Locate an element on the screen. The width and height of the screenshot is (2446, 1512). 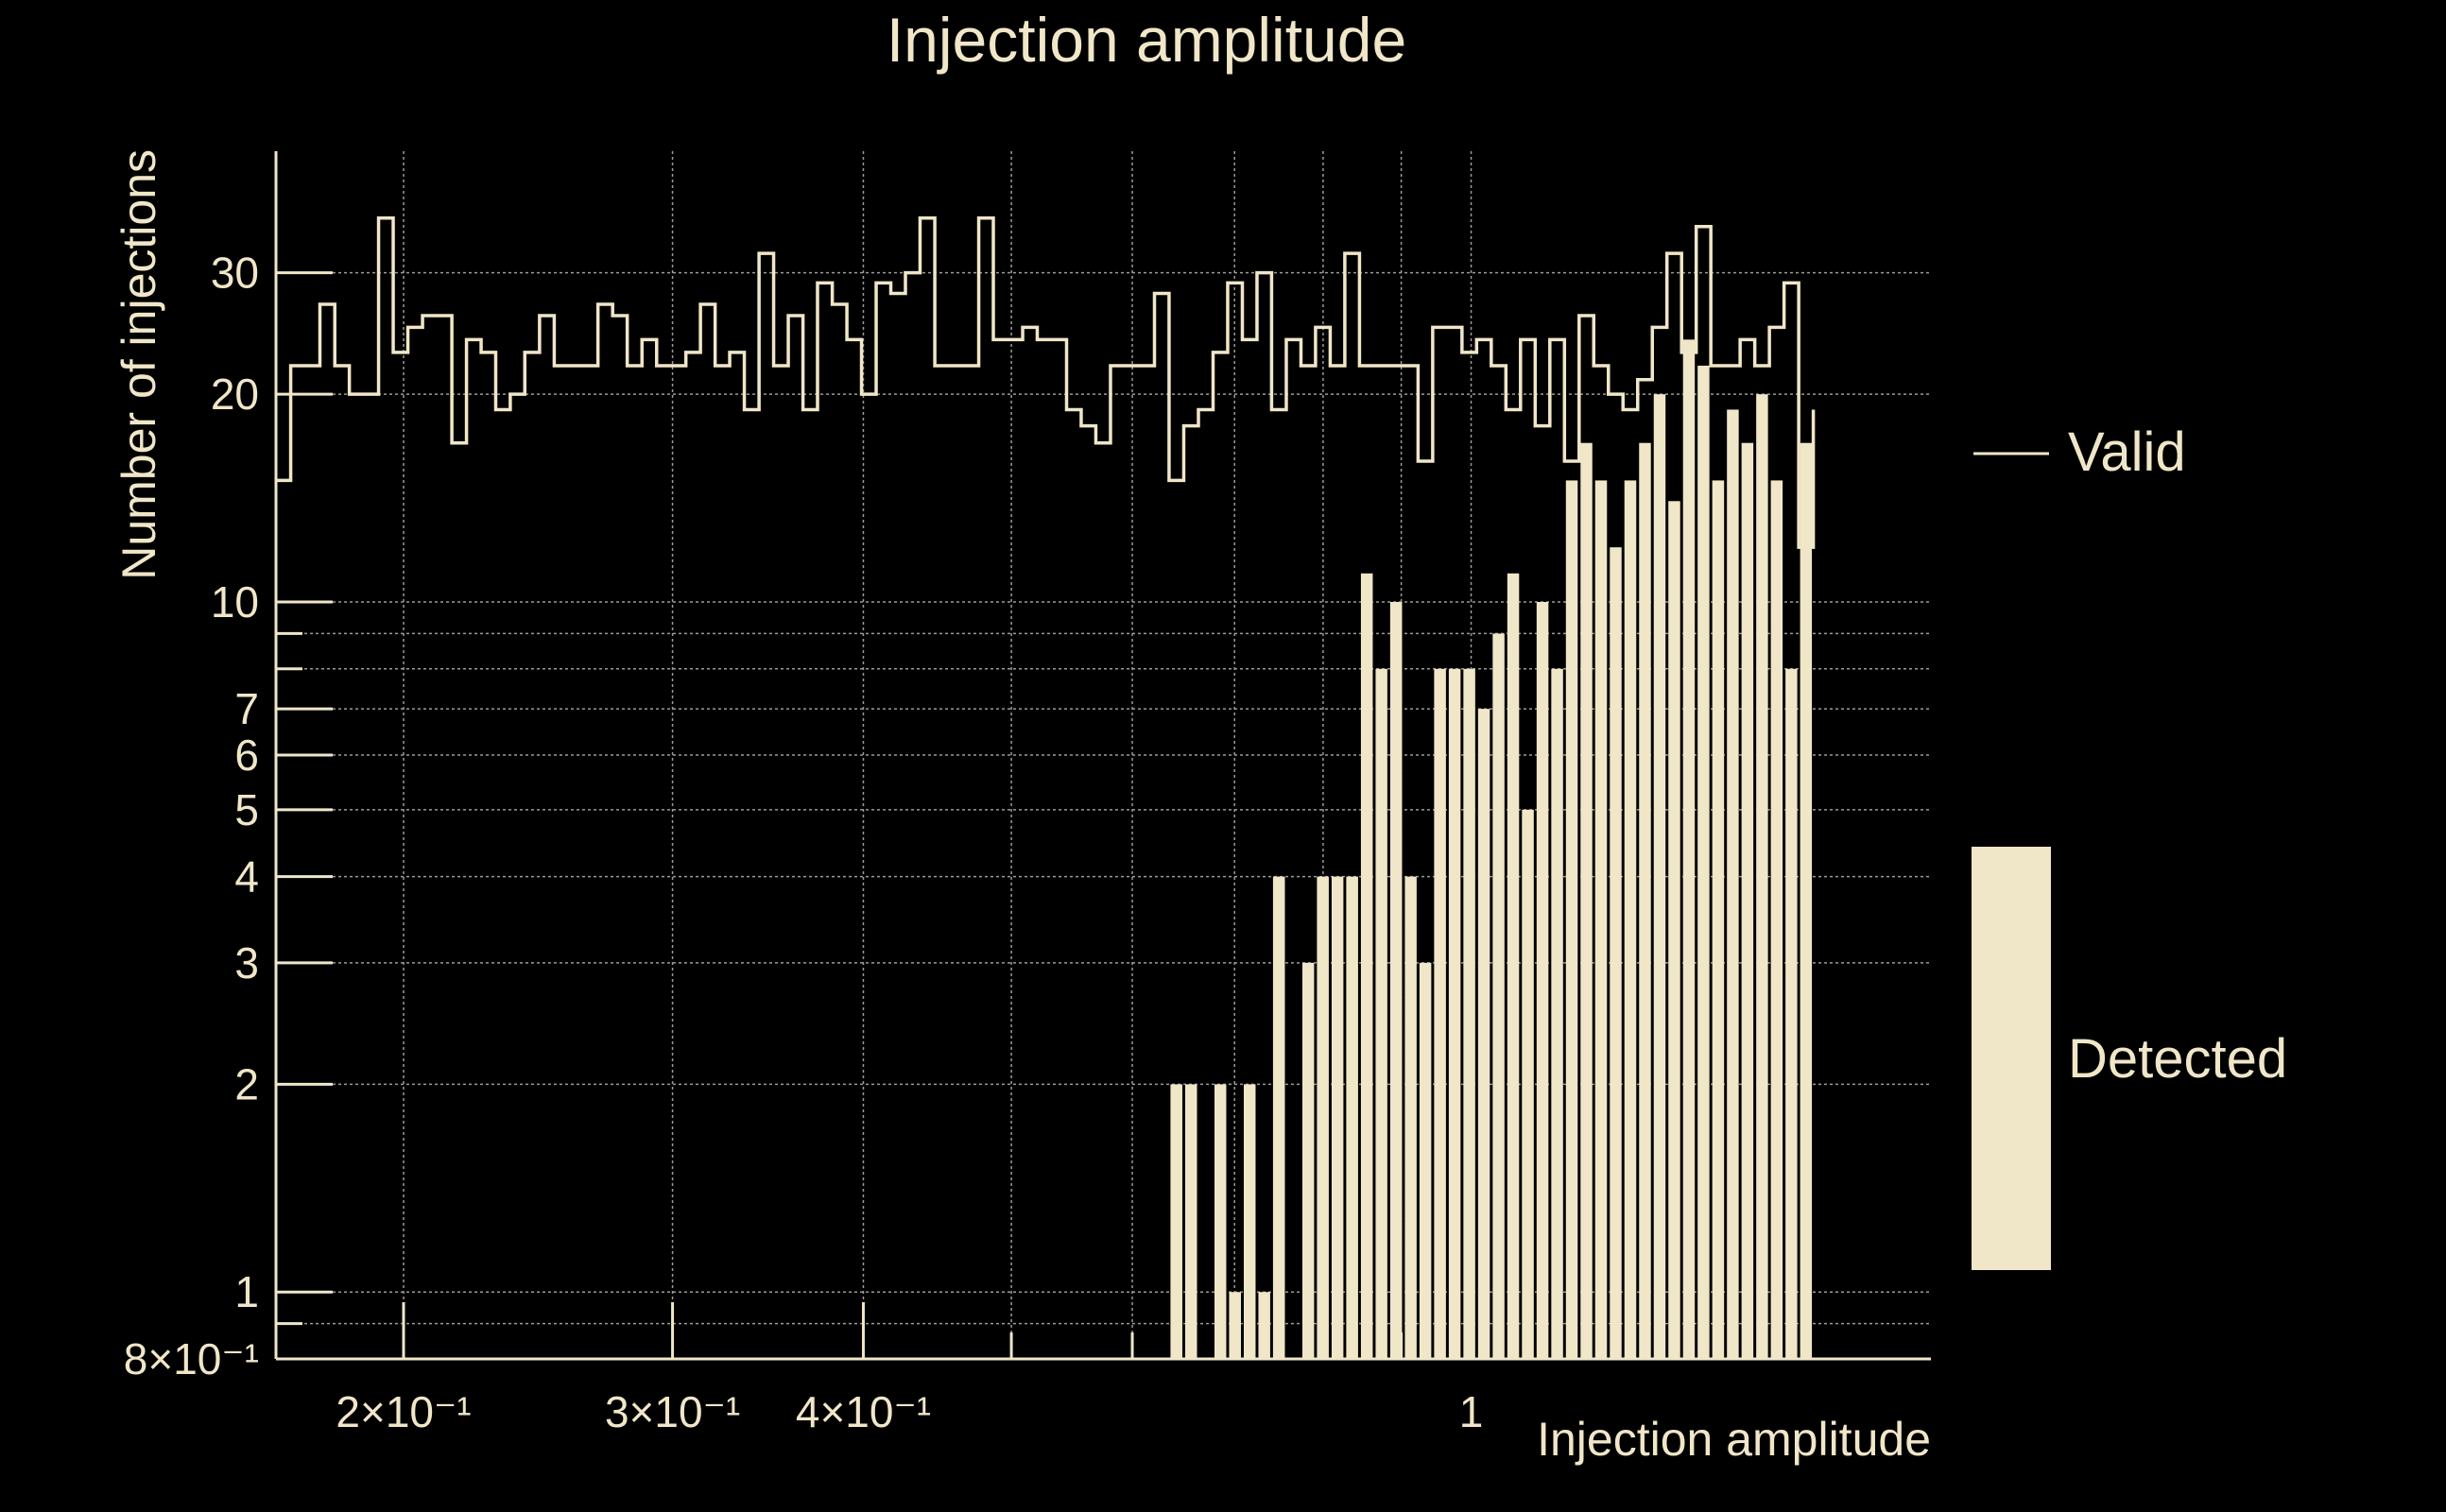
legend-detected-swatch is located at coordinates (2012, 1058).